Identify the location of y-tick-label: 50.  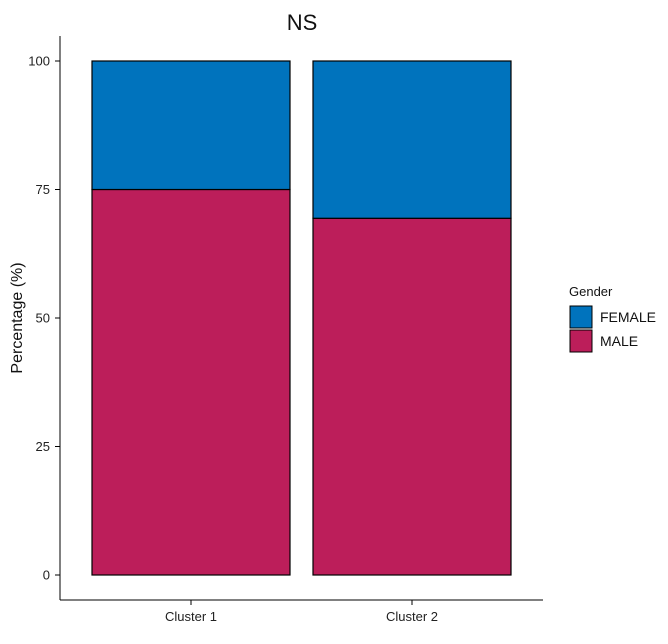
(43, 318).